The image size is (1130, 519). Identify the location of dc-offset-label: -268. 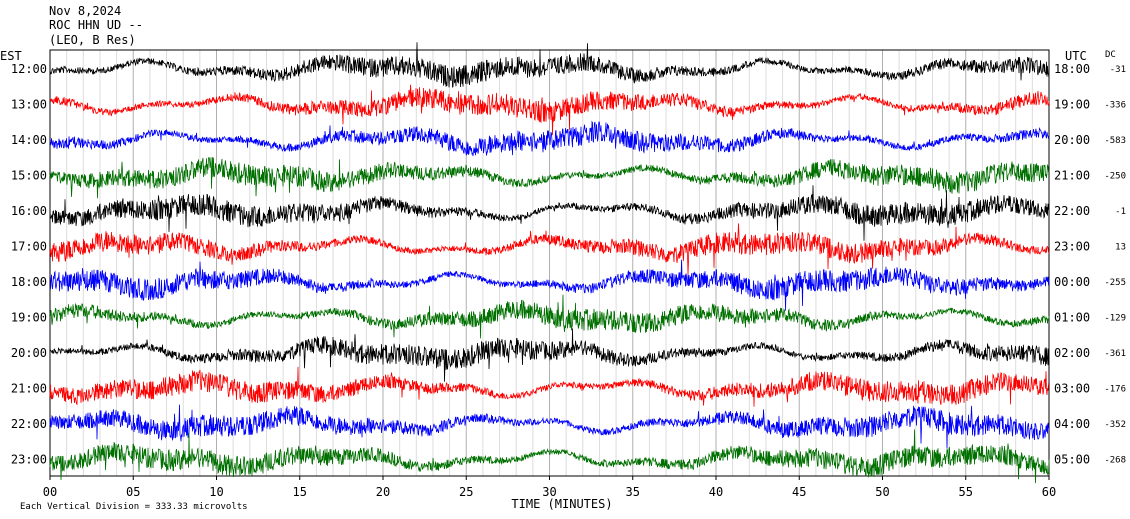
(1115, 461).